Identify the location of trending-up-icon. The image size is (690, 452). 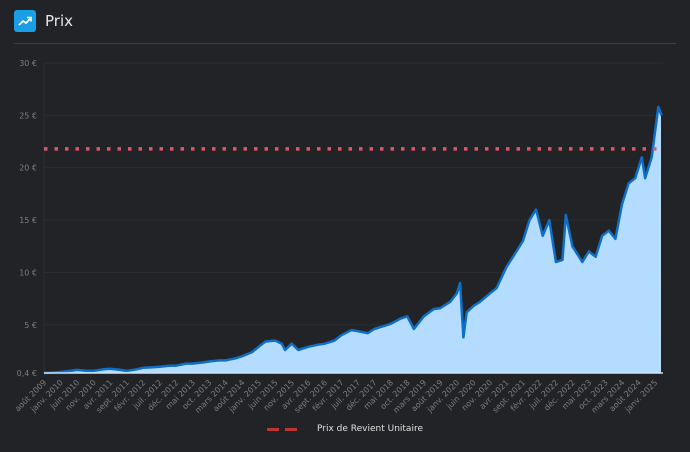
(25, 21).